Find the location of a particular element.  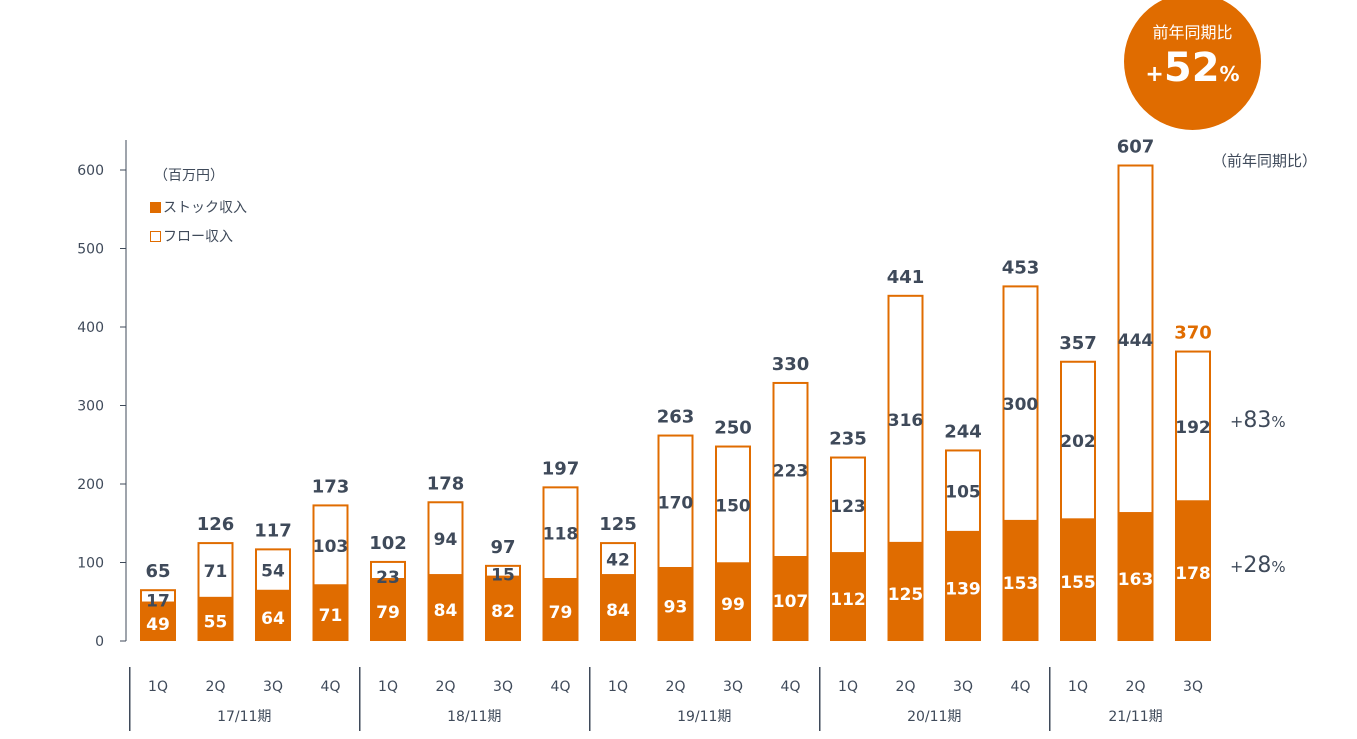

label-stock: 82 is located at coordinates (503, 612).